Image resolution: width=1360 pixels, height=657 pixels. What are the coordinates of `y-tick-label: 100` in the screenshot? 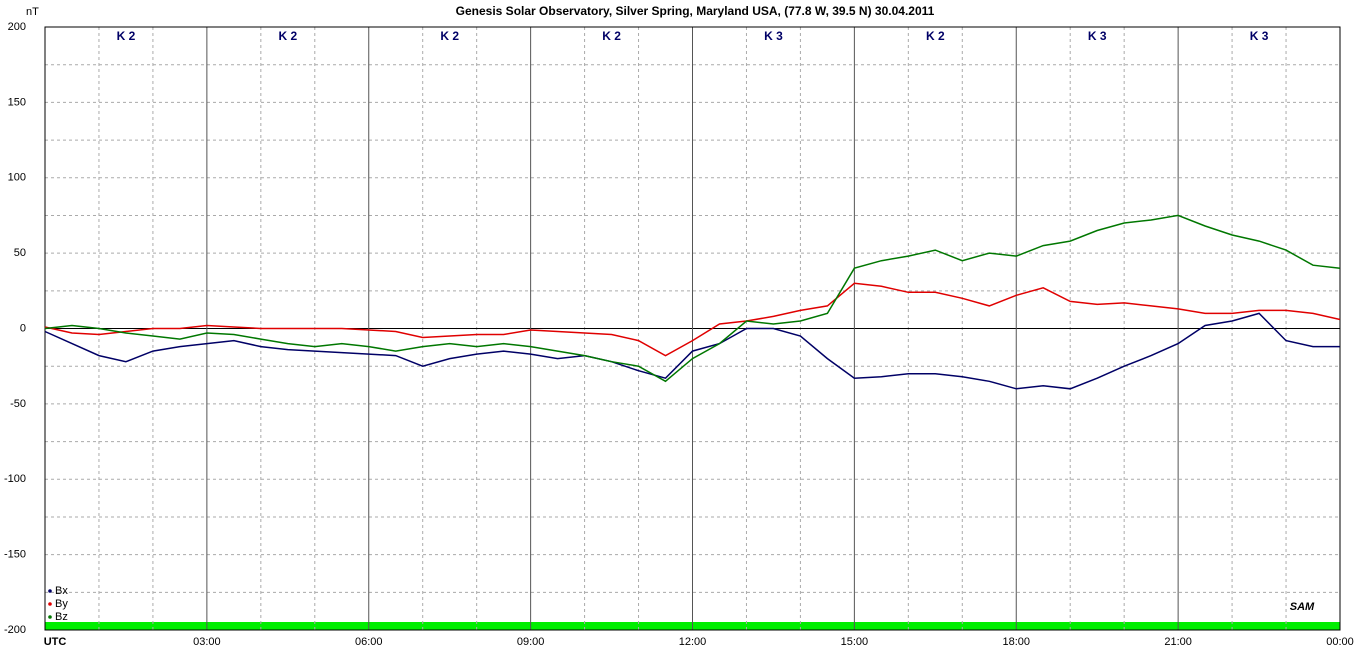 It's located at (17, 178).